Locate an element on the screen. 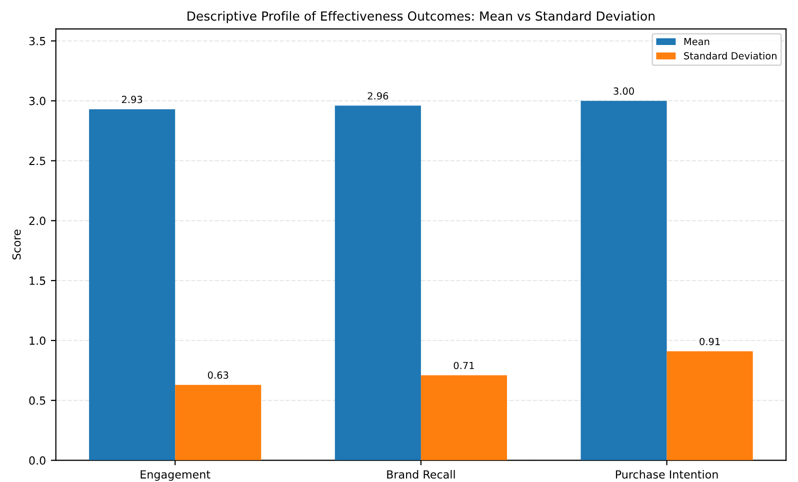 This screenshot has width=798, height=482. y-axis-title: Score is located at coordinates (16, 245).